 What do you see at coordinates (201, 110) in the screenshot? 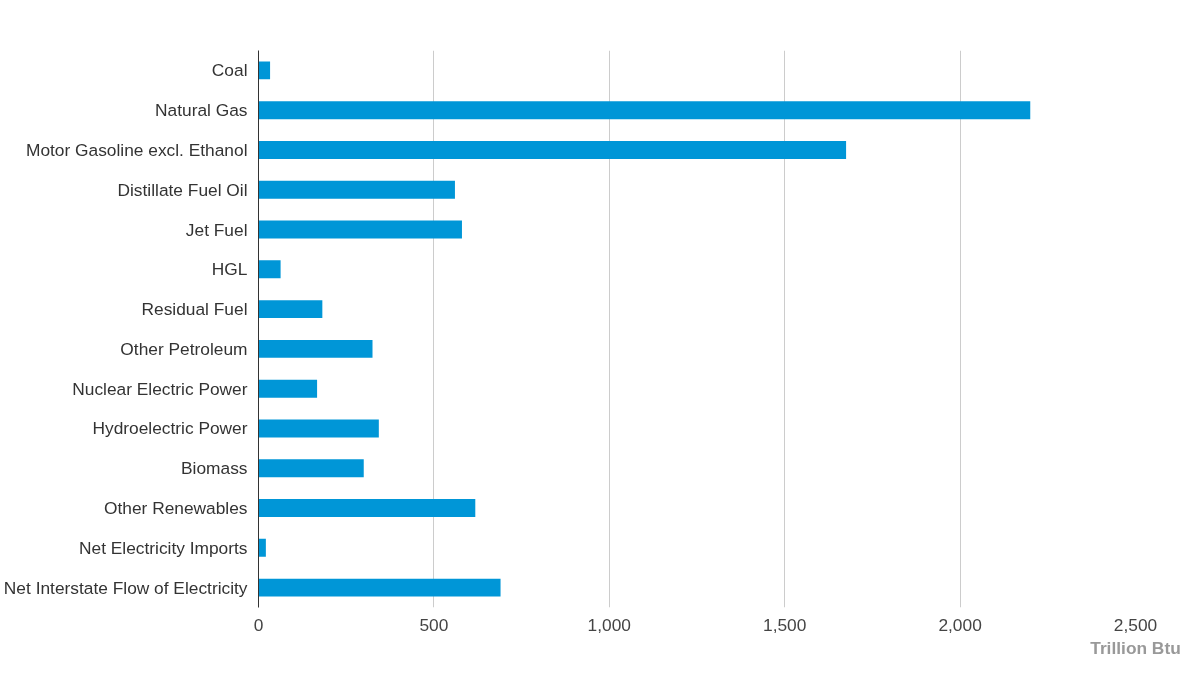
I see `y-tick-label: Natural Gas` at bounding box center [201, 110].